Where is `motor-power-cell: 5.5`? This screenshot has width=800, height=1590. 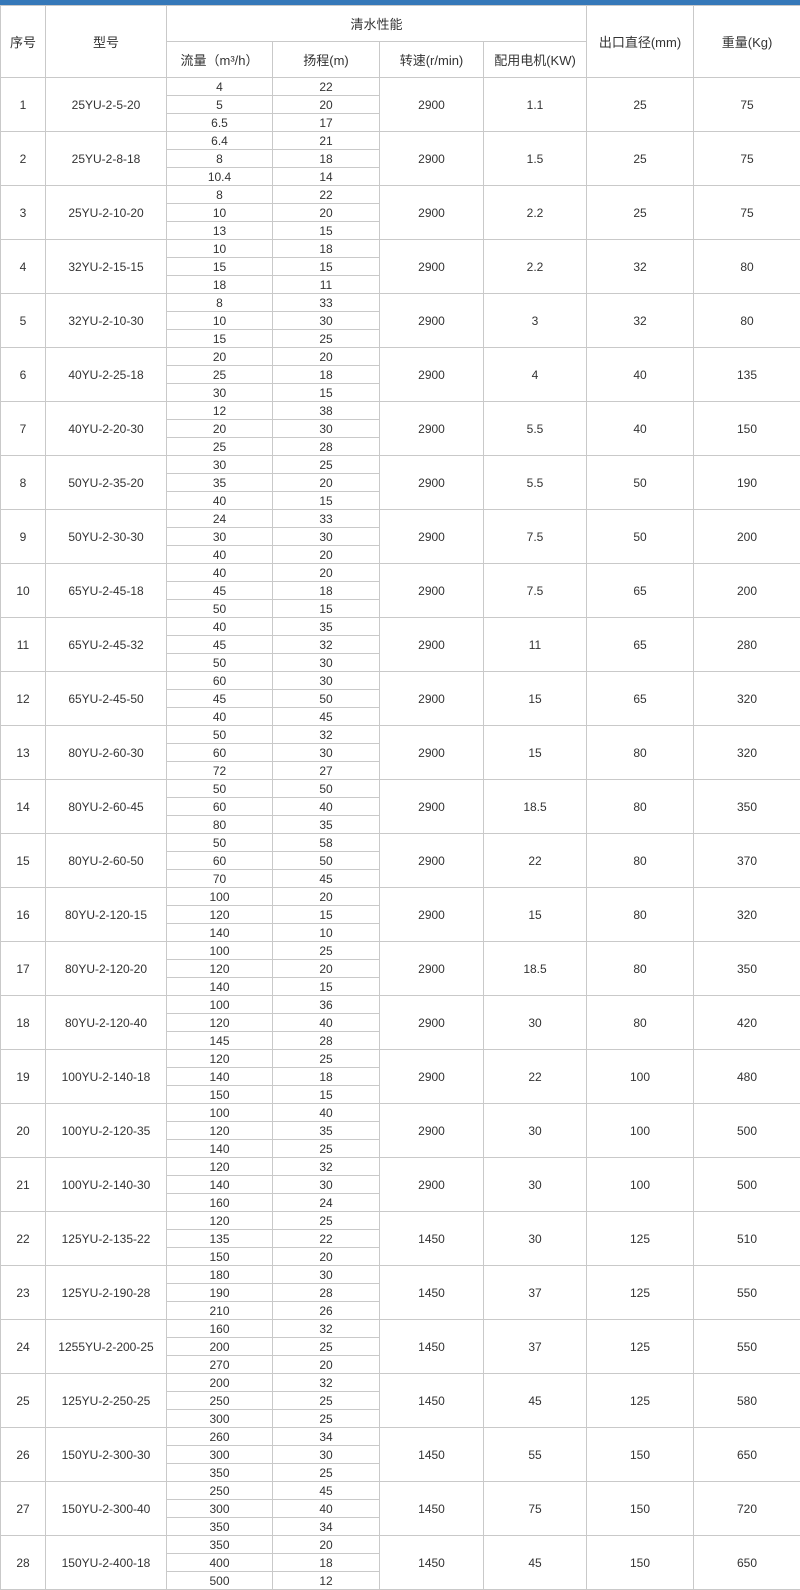 motor-power-cell: 5.5 is located at coordinates (535, 429).